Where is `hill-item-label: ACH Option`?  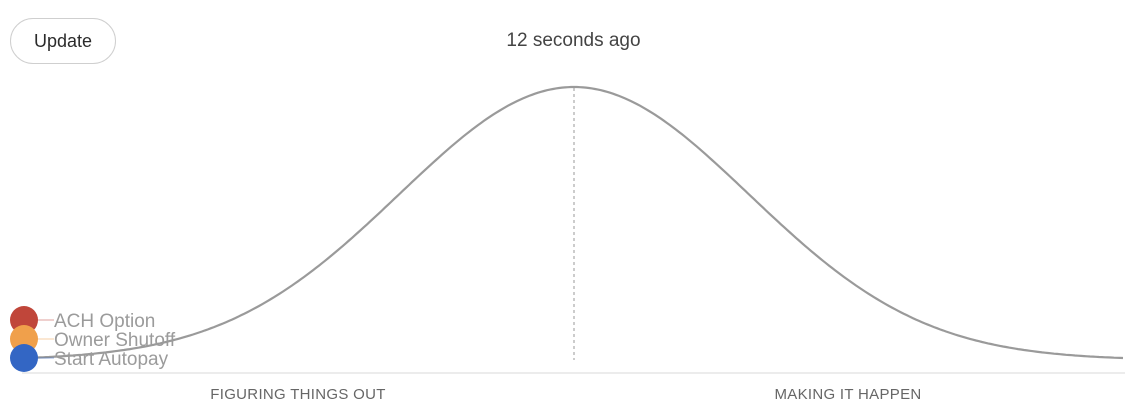
hill-item-label: ACH Option is located at coordinates (104, 321).